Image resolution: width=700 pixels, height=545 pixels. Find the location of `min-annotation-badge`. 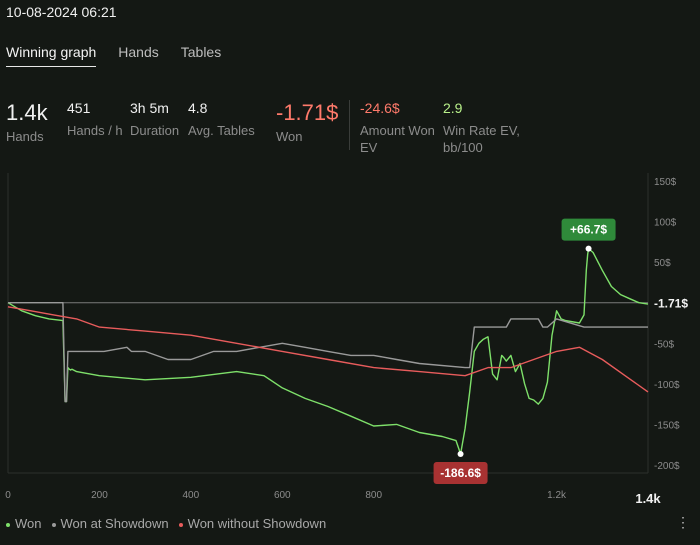

min-annotation-badge is located at coordinates (460, 473).